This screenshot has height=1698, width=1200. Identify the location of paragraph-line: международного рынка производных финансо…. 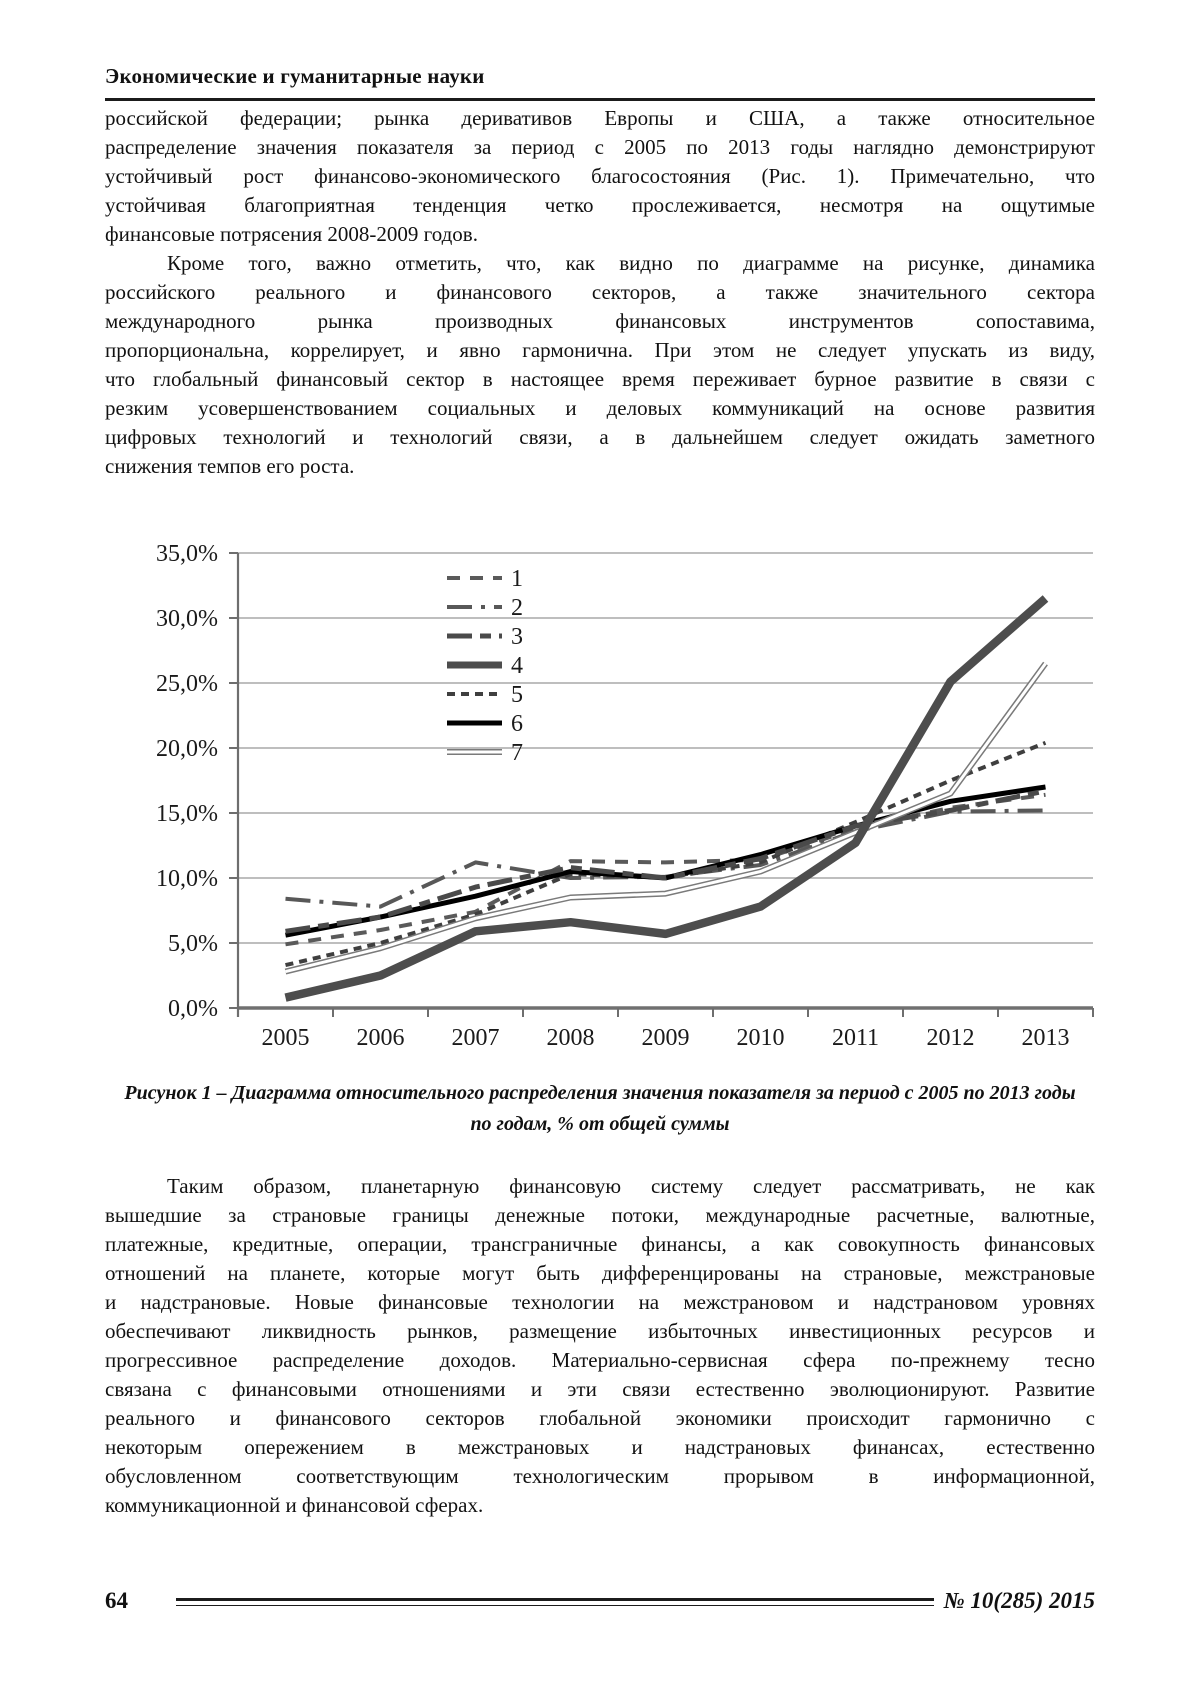
(600, 321).